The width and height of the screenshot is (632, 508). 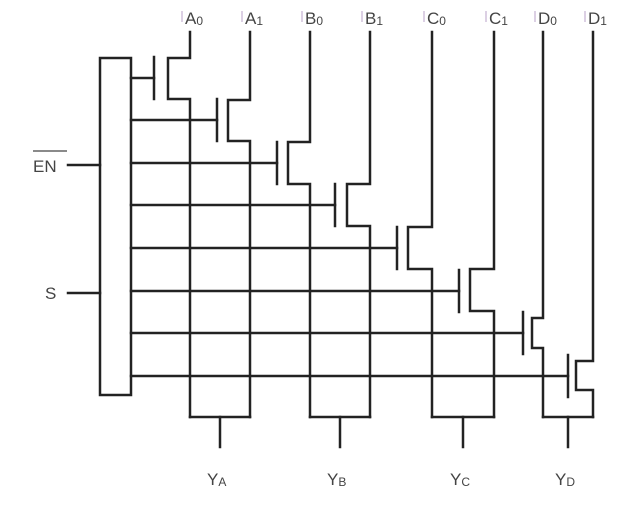 What do you see at coordinates (374, 18) in the screenshot?
I see `input-label-3: B1` at bounding box center [374, 18].